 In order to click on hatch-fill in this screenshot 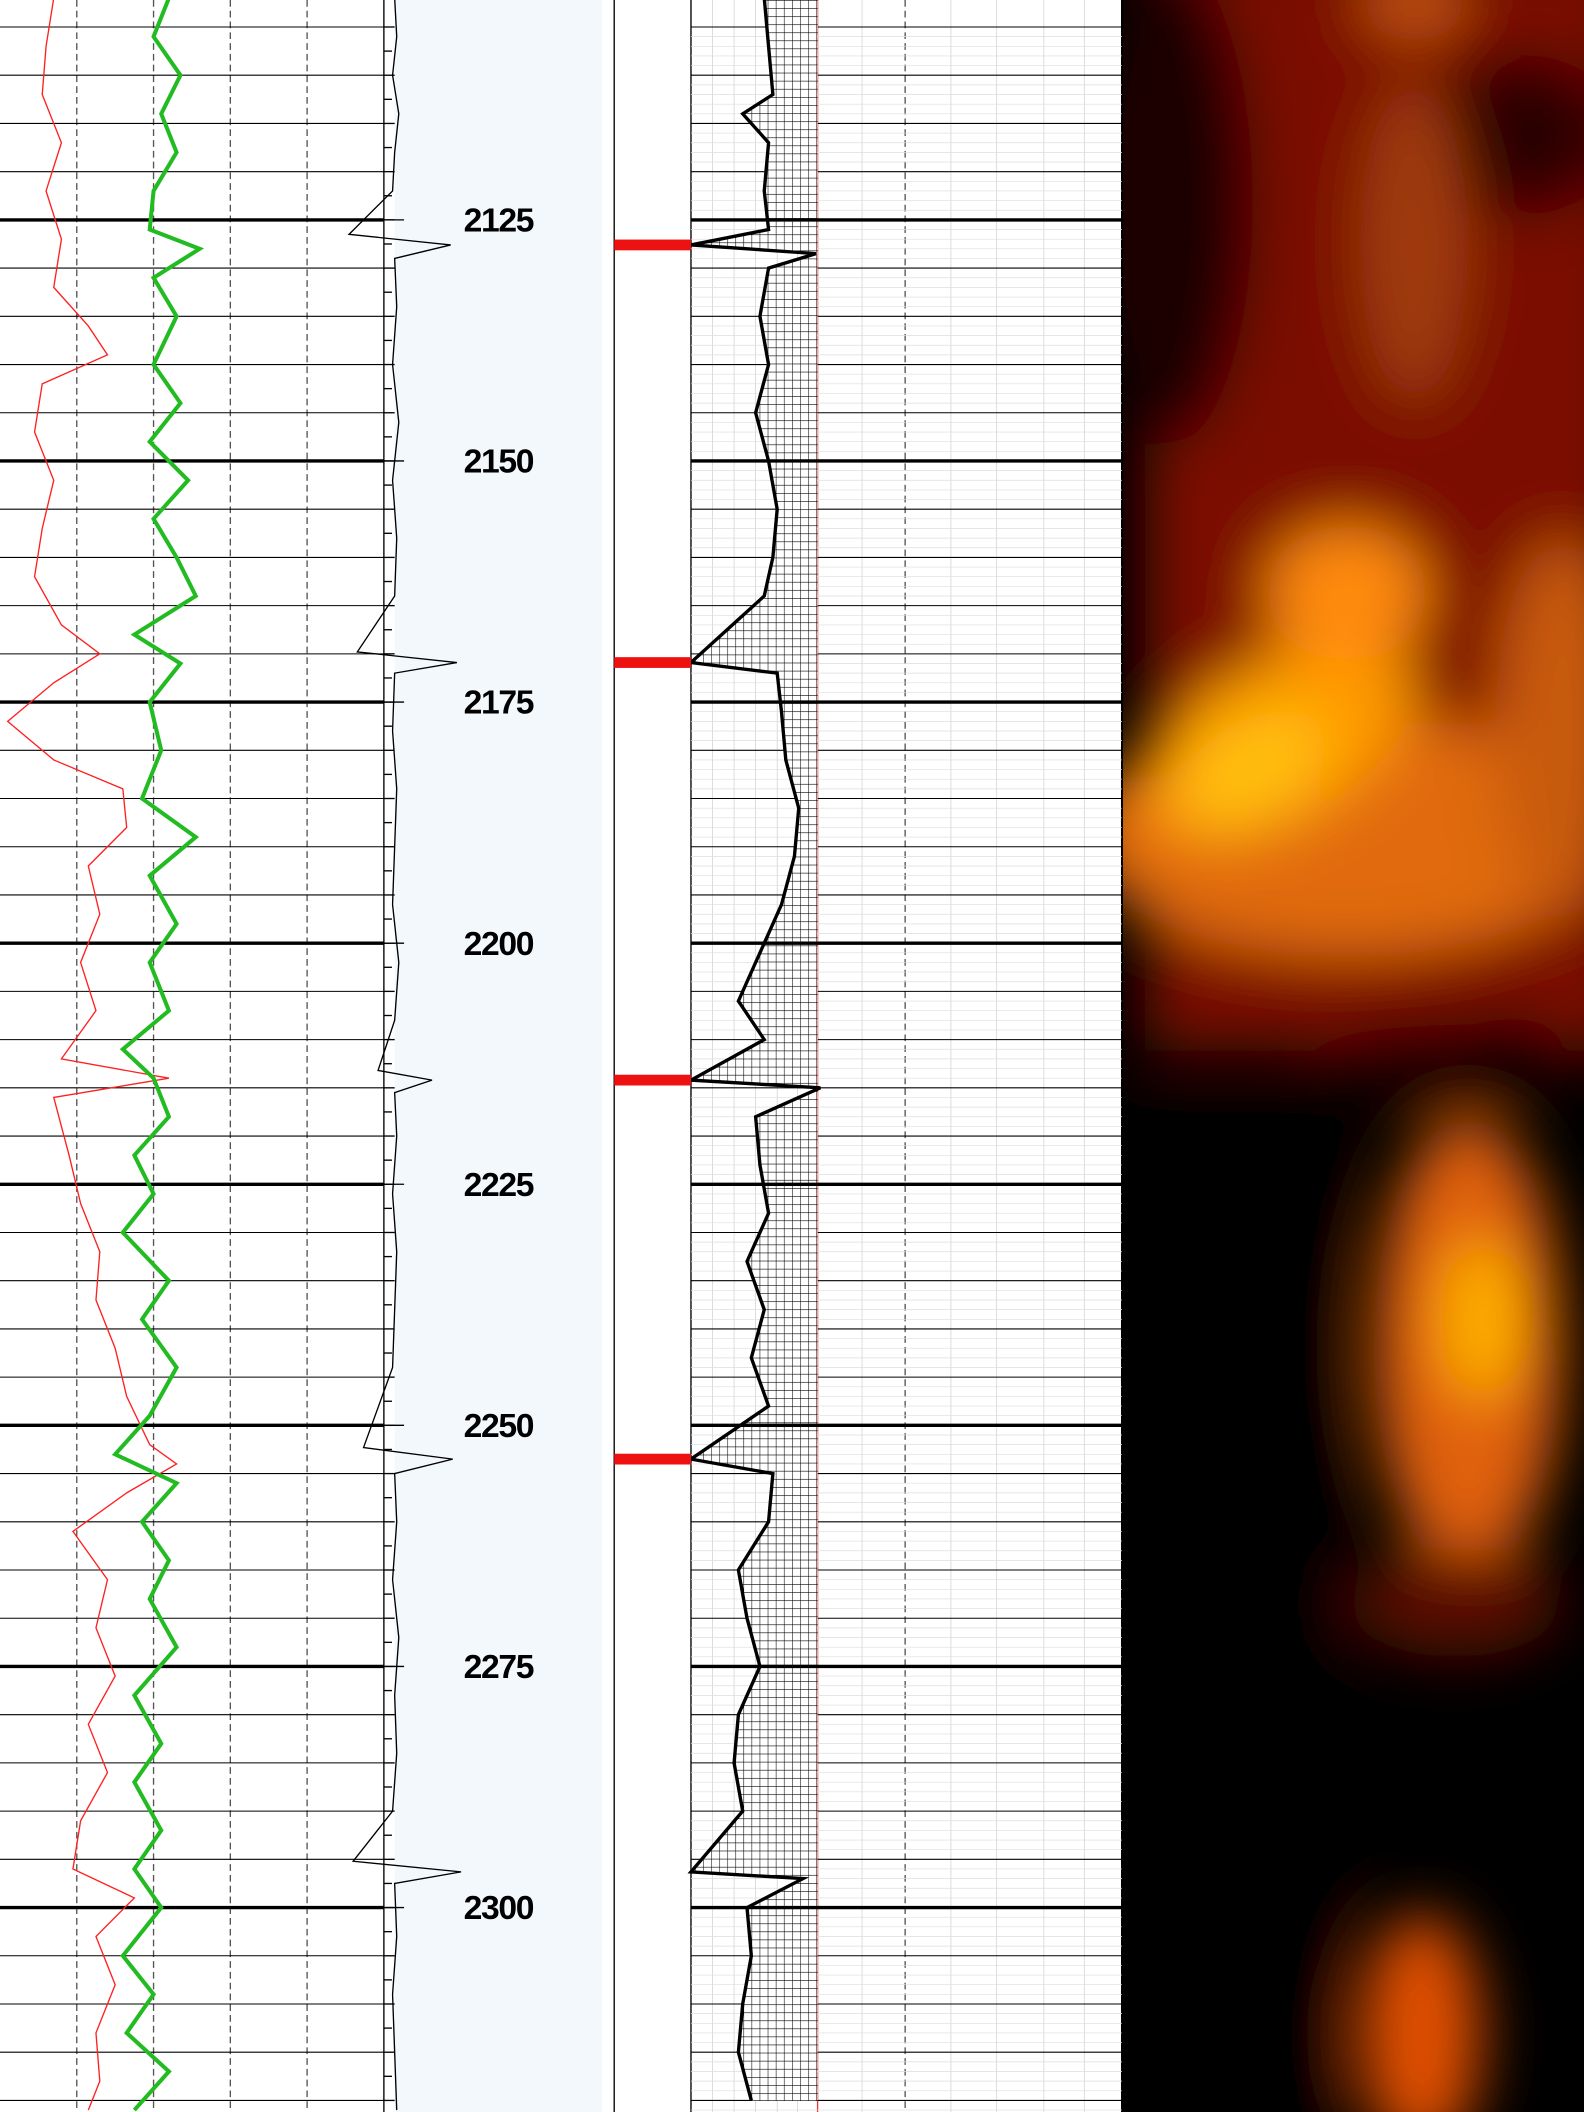, I will do `click(755, 1050)`.